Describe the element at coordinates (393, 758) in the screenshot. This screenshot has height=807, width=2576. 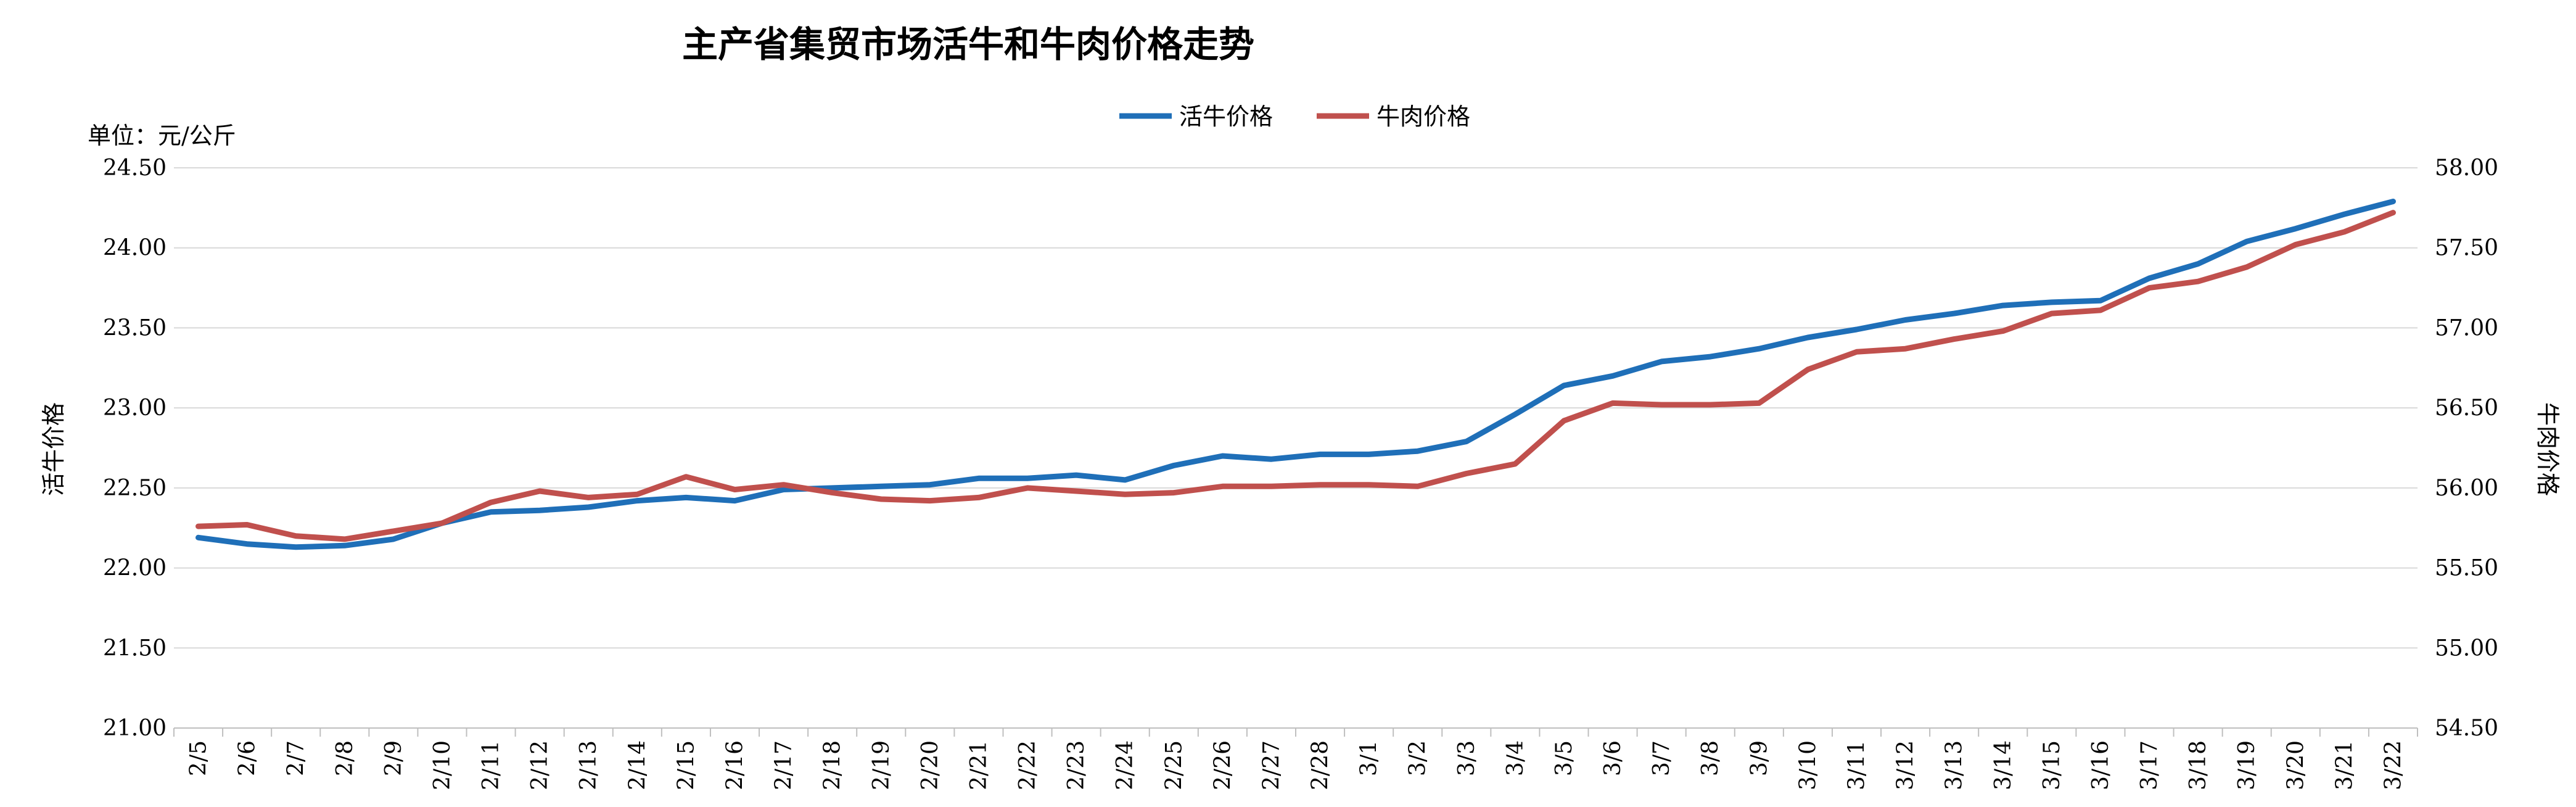
I see `x-tick-label: 2/9` at that location.